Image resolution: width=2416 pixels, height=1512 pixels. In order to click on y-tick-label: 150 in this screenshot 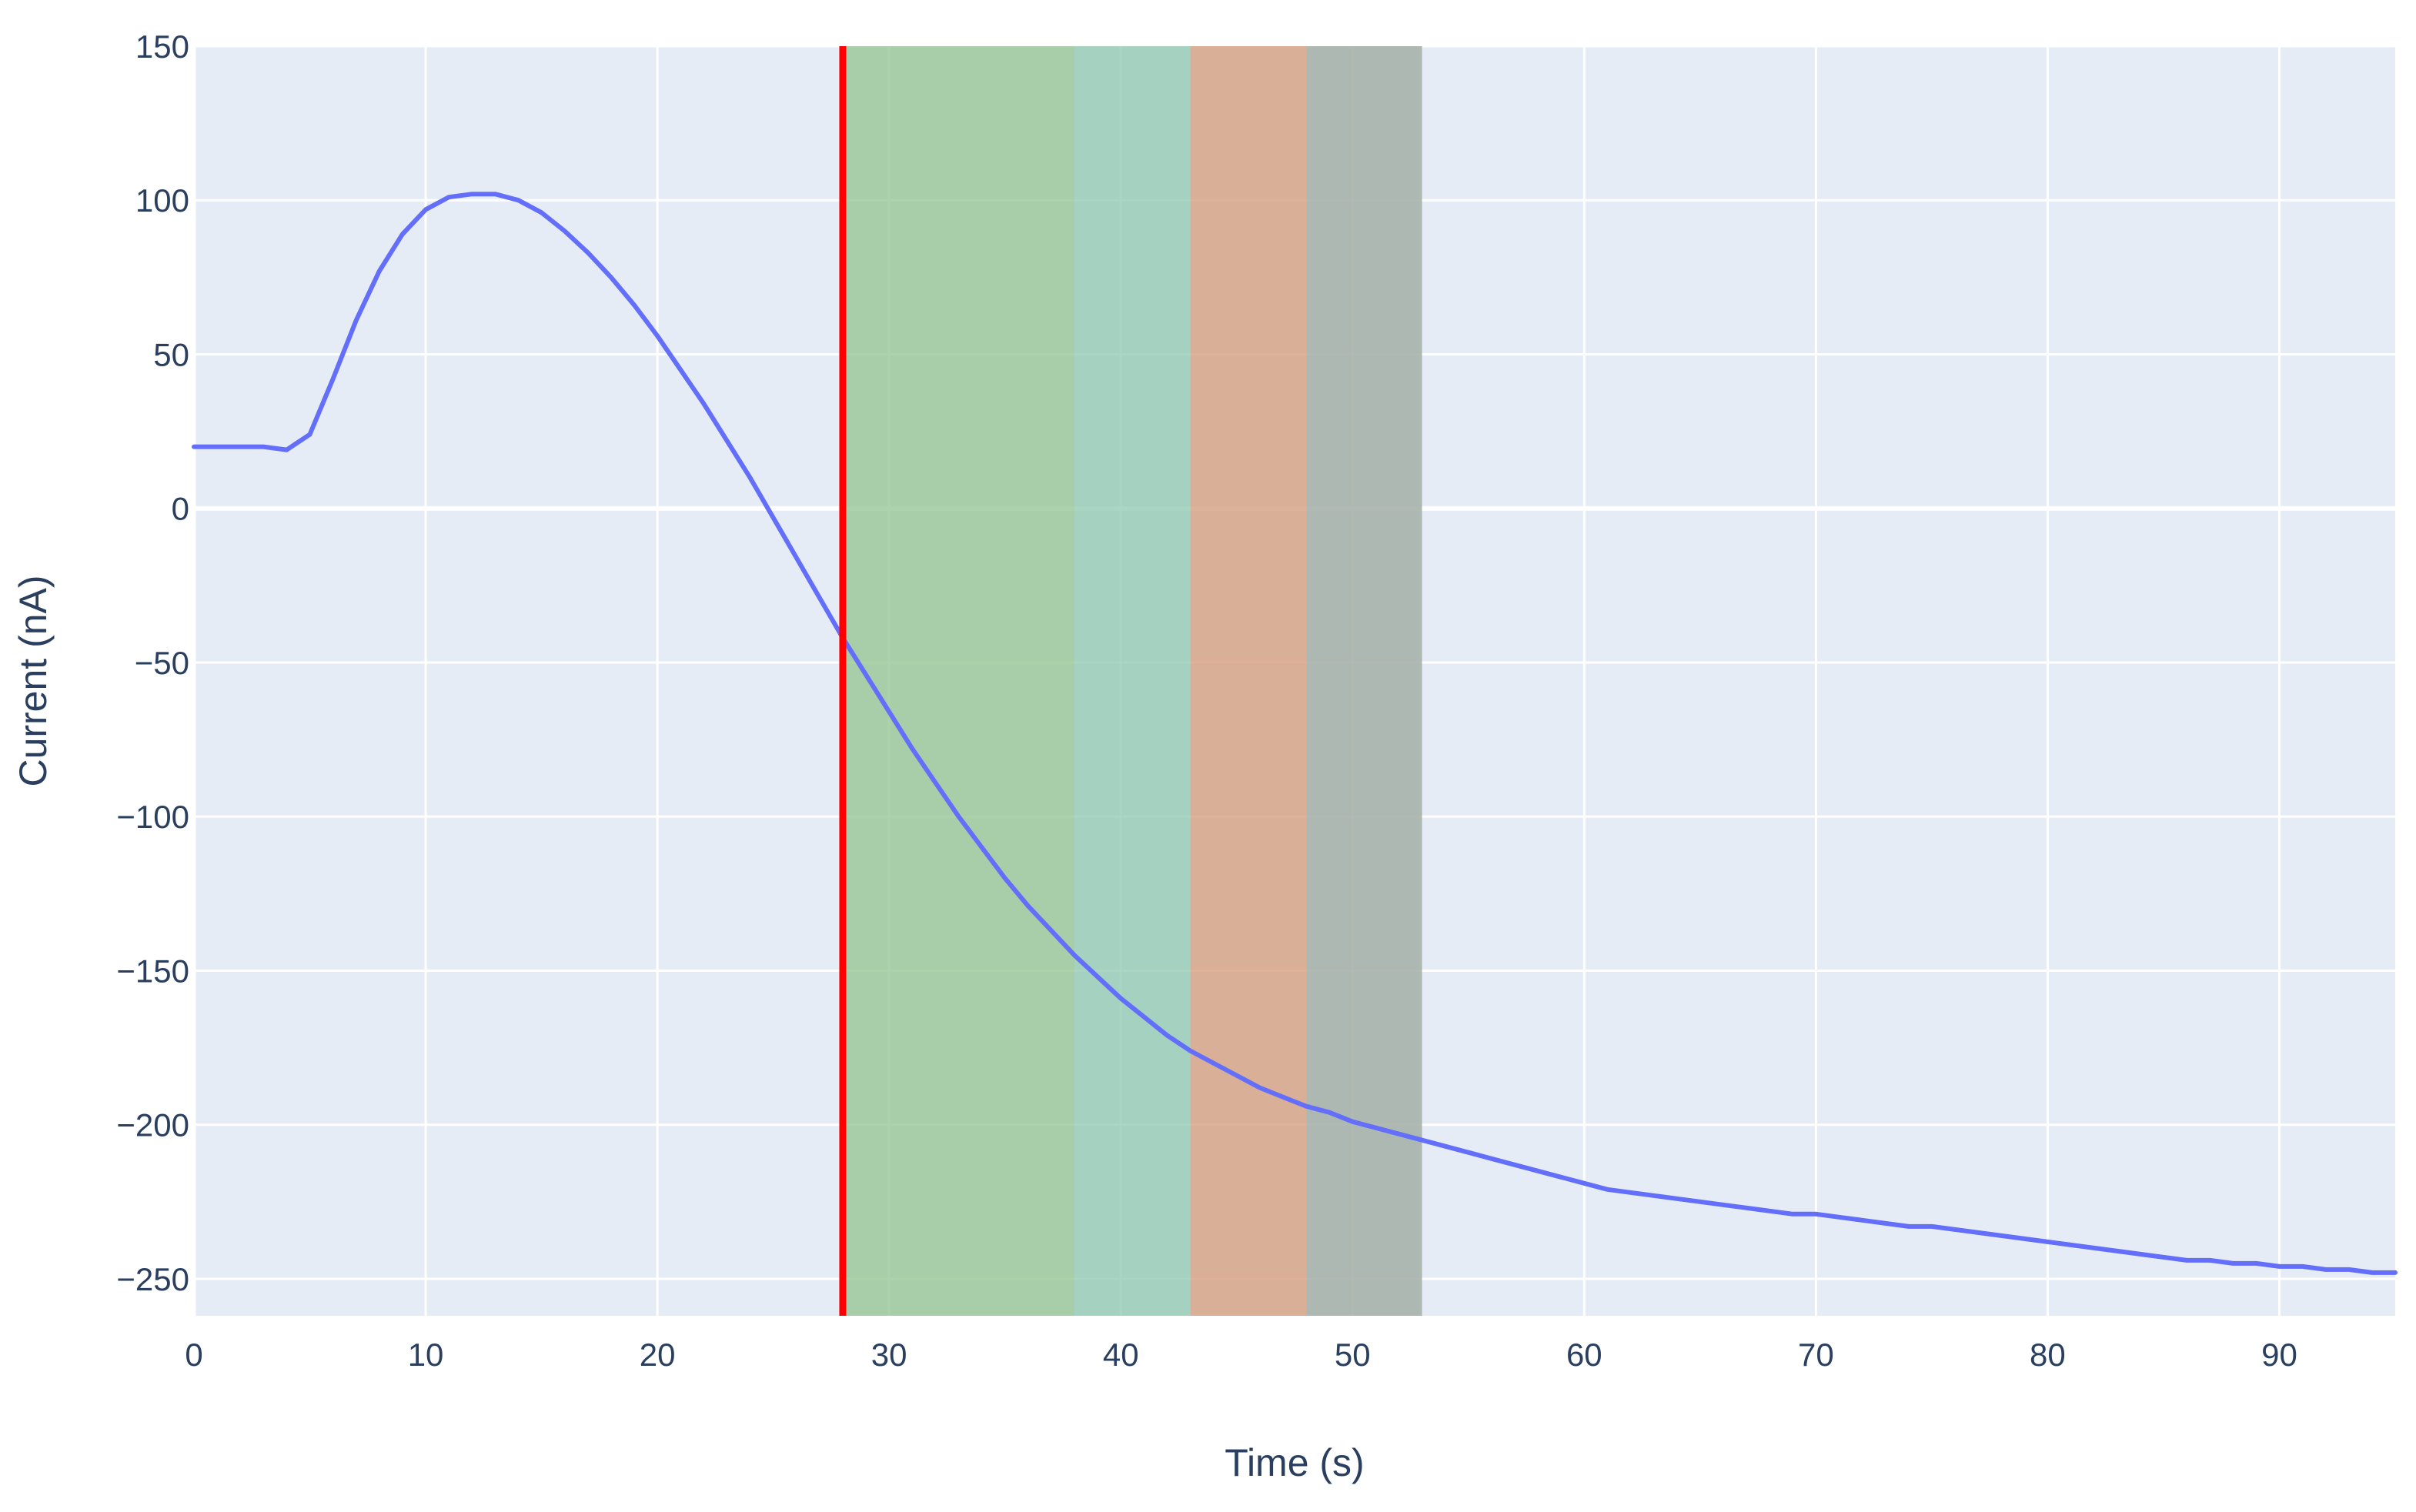, I will do `click(162, 46)`.